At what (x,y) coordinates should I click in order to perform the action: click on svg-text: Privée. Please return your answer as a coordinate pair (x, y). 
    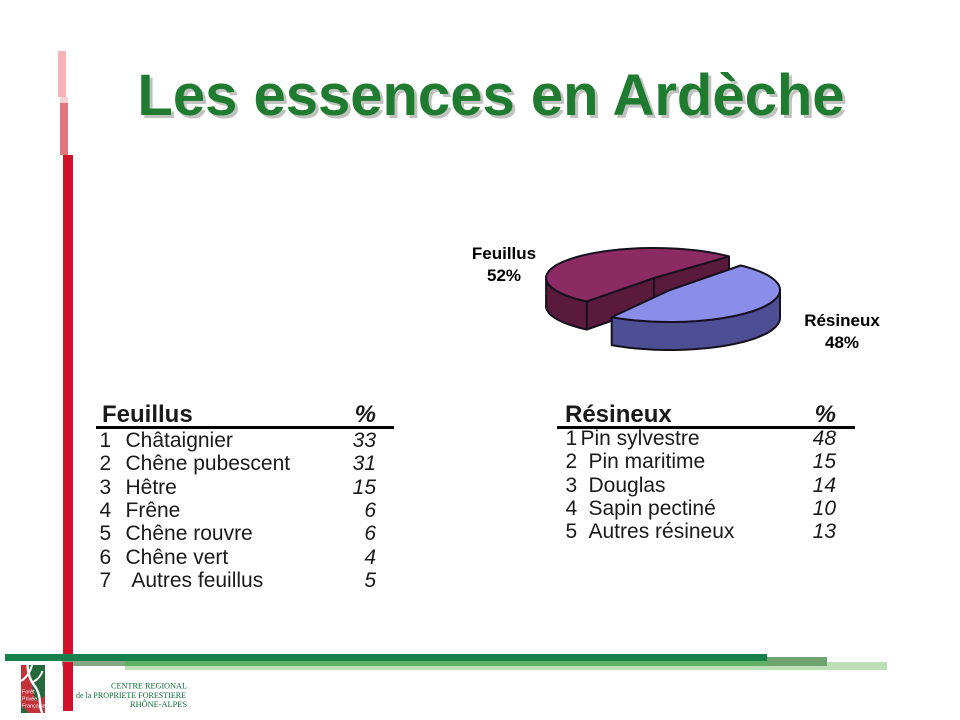
    Looking at the image, I should click on (29, 700).